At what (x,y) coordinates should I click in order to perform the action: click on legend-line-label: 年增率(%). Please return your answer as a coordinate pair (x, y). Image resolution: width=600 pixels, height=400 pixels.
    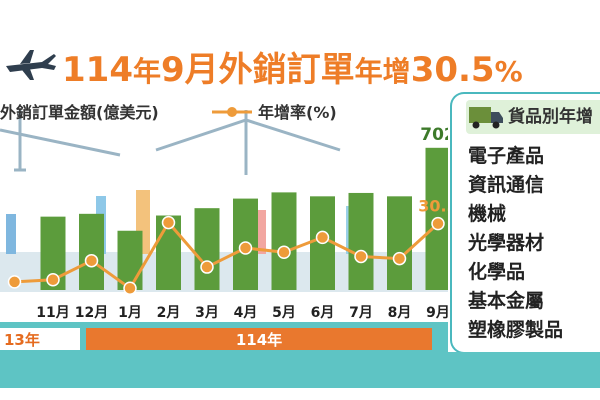
    Looking at the image, I should click on (297, 112).